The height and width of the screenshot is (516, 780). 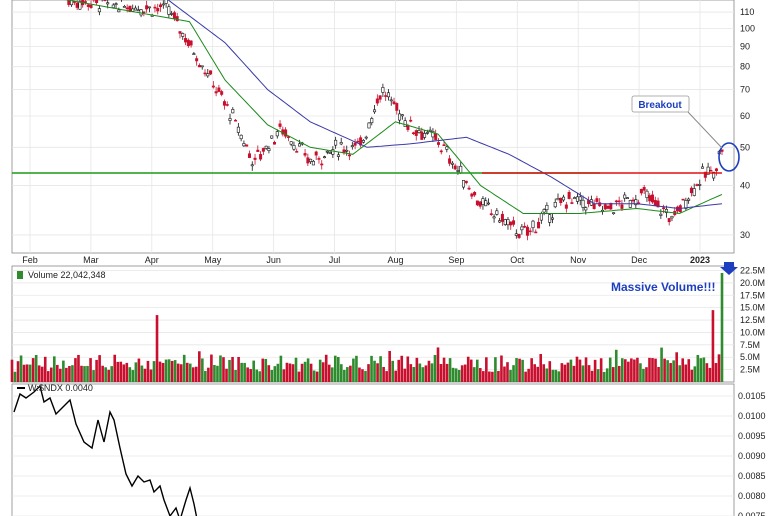 What do you see at coordinates (20, 275) in the screenshot?
I see `volume-legend-swatch` at bounding box center [20, 275].